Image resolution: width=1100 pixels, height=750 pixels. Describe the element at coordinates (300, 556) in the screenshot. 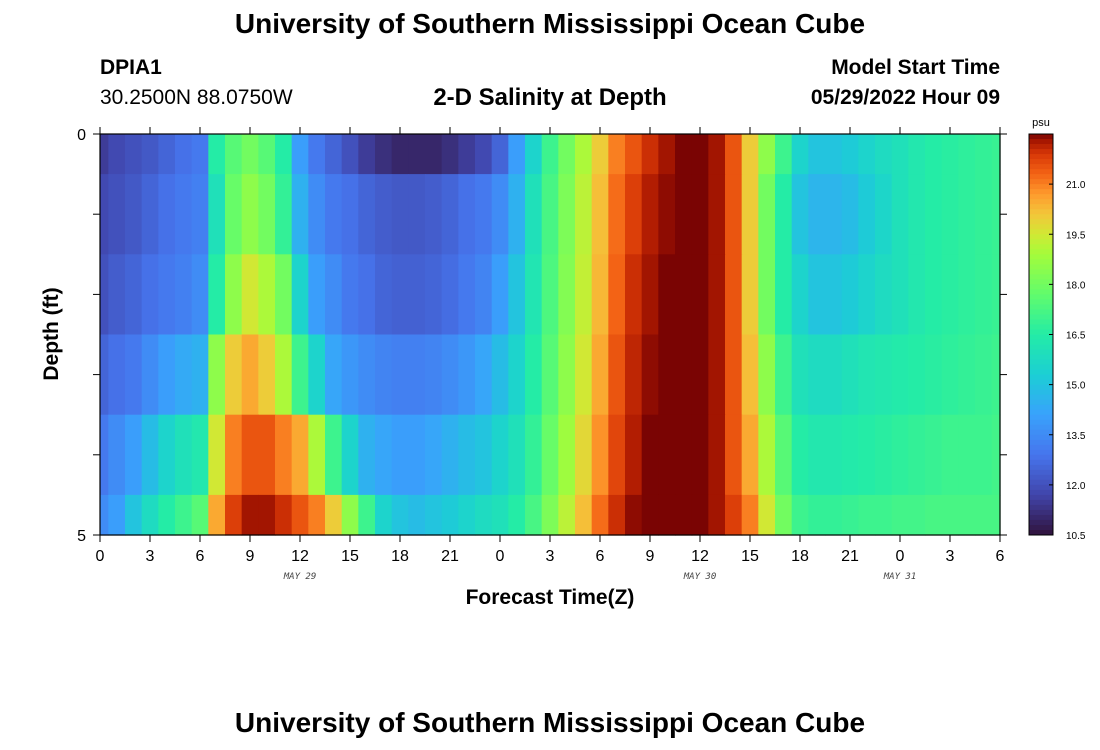

I see `x-tick-label: 12` at that location.